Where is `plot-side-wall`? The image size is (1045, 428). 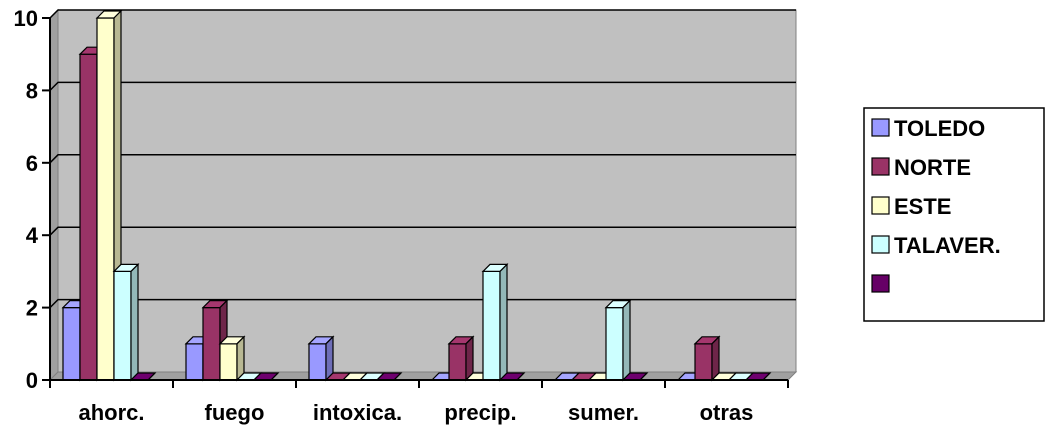 plot-side-wall is located at coordinates (54, 195).